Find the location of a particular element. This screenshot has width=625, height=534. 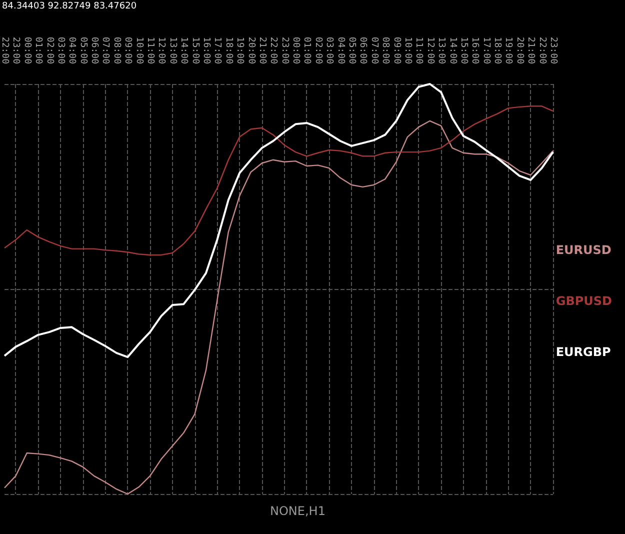

text: NONE,H1 is located at coordinates (298, 511).